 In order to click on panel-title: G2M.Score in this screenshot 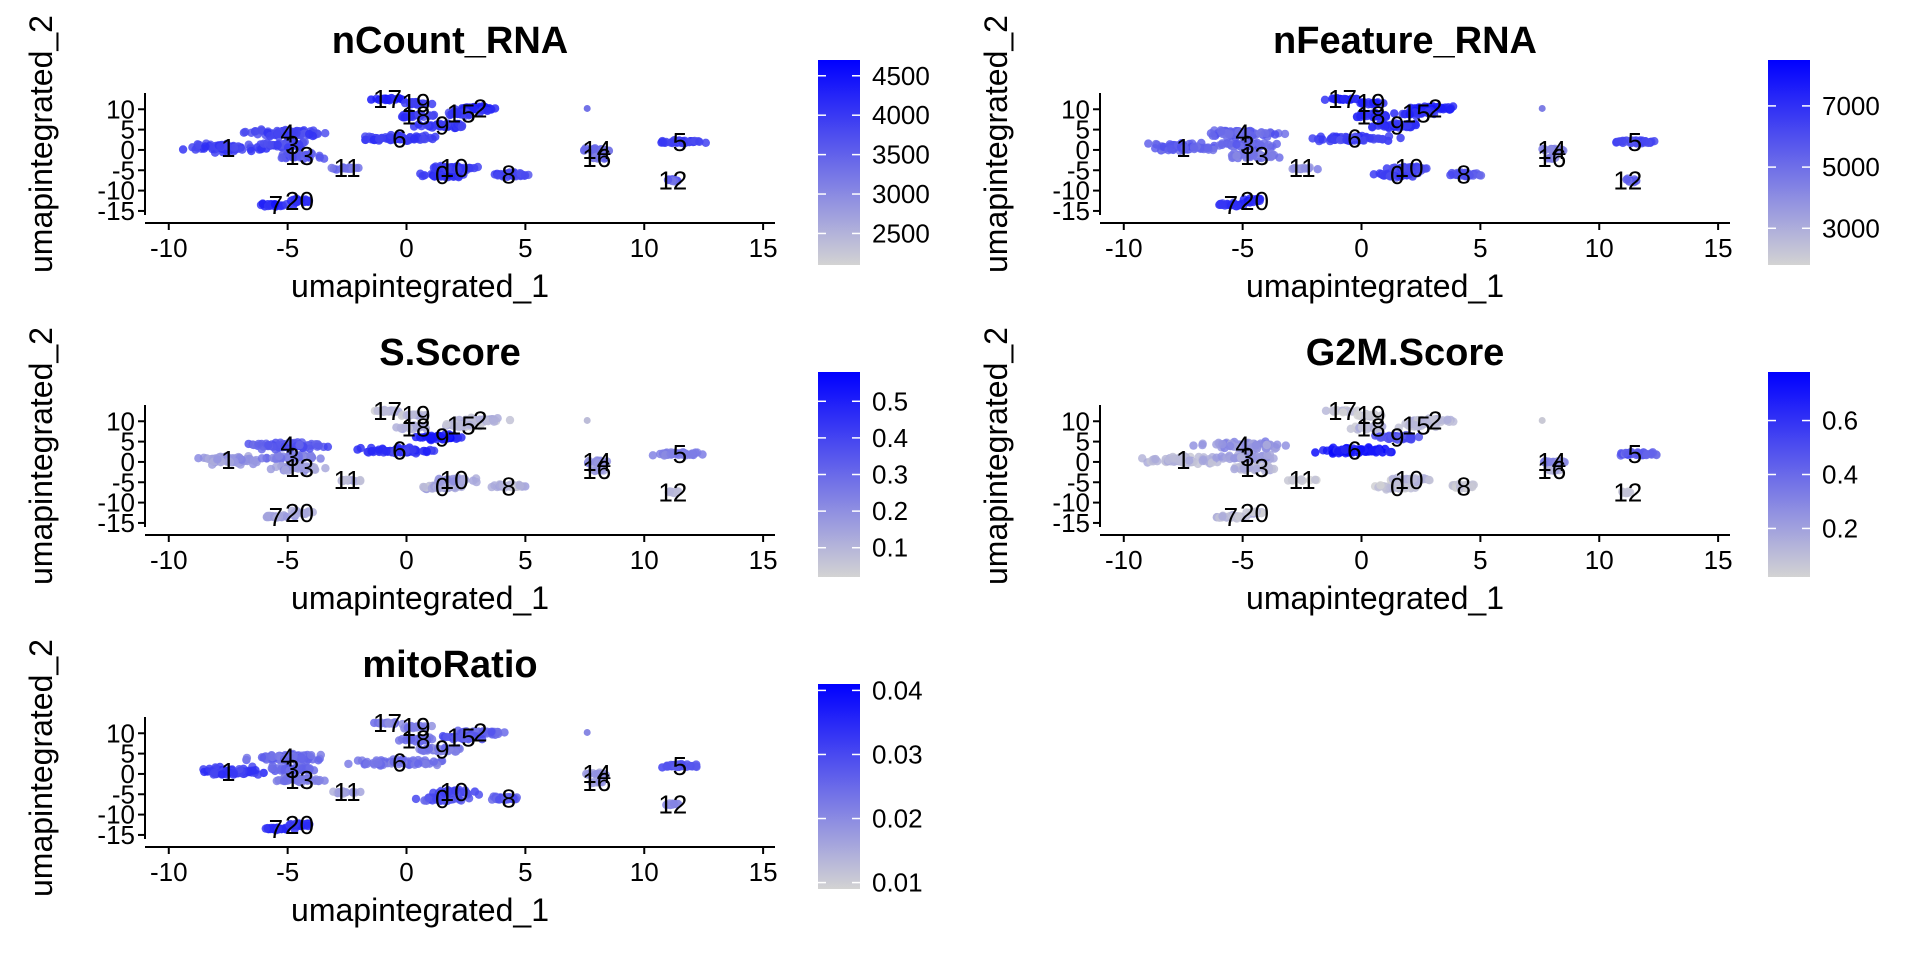, I will do `click(1405, 353)`.